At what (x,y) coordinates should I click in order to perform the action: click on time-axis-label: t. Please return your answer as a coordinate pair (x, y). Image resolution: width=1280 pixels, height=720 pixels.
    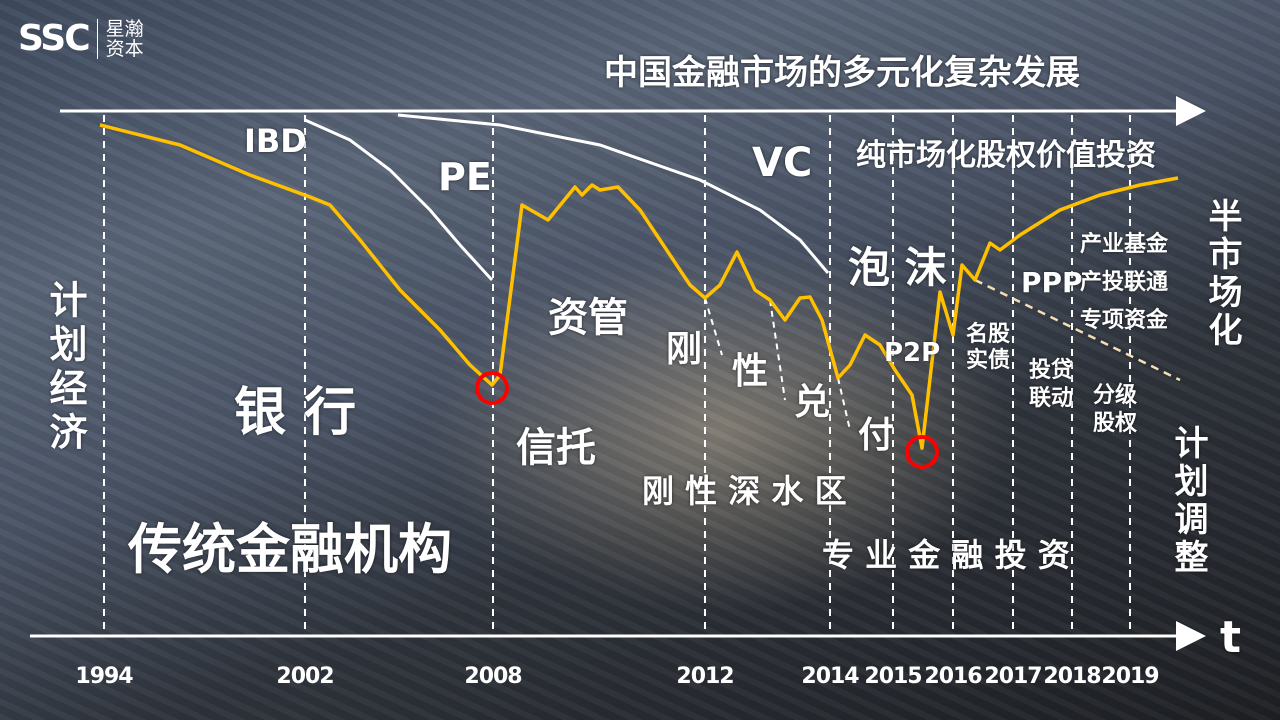
    Looking at the image, I should click on (1231, 637).